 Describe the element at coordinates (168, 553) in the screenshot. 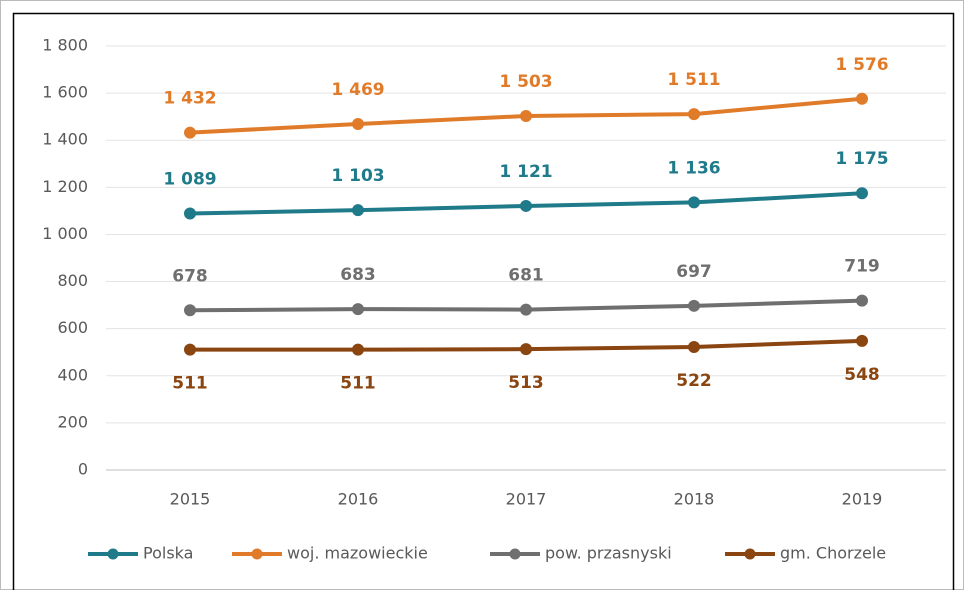

I see `legend-label: Polska` at that location.